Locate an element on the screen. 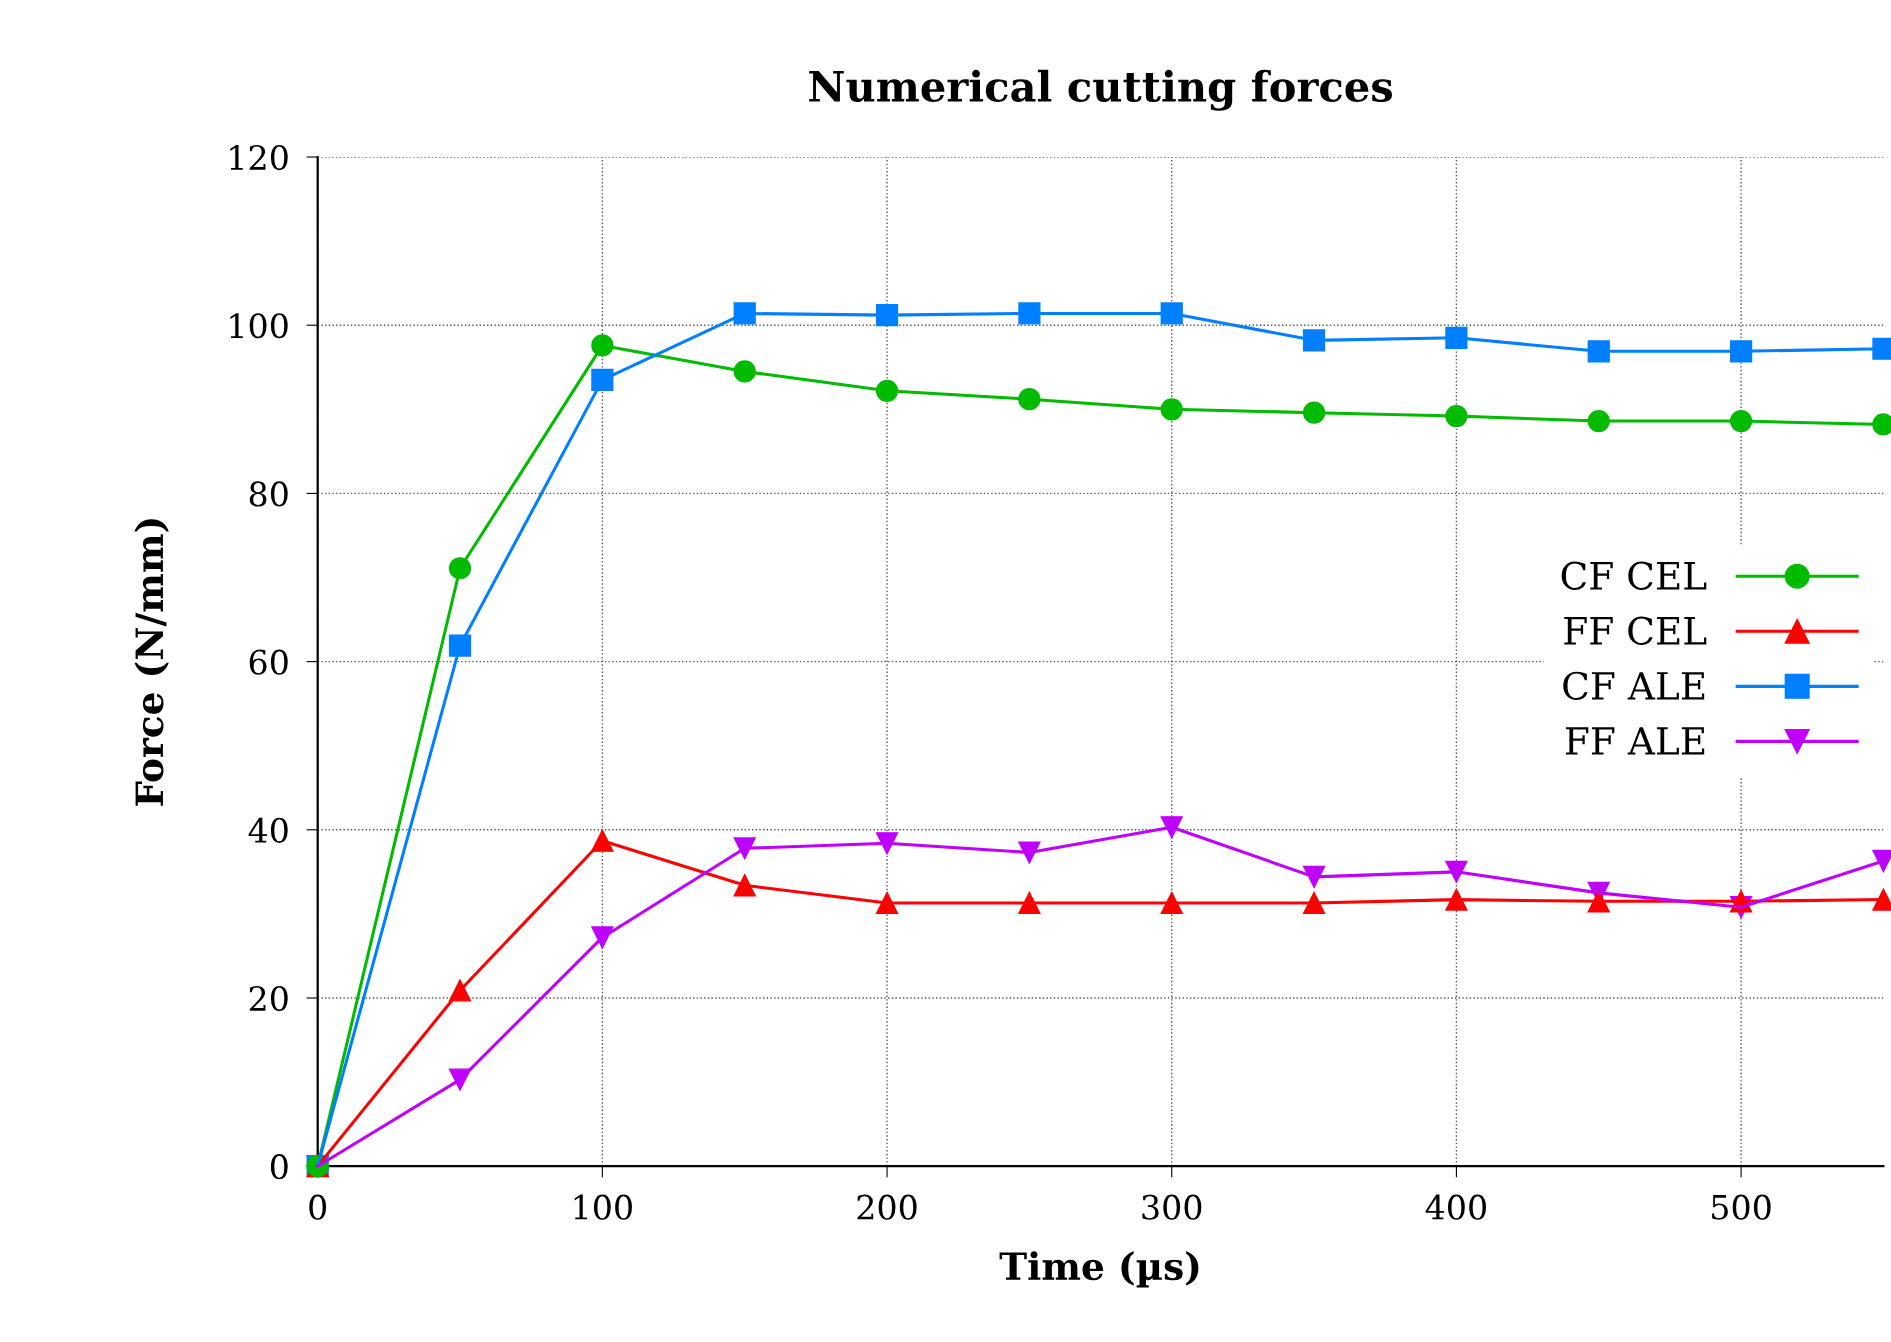 The image size is (1891, 1342). x-tick-label: 0 is located at coordinates (318, 1207).